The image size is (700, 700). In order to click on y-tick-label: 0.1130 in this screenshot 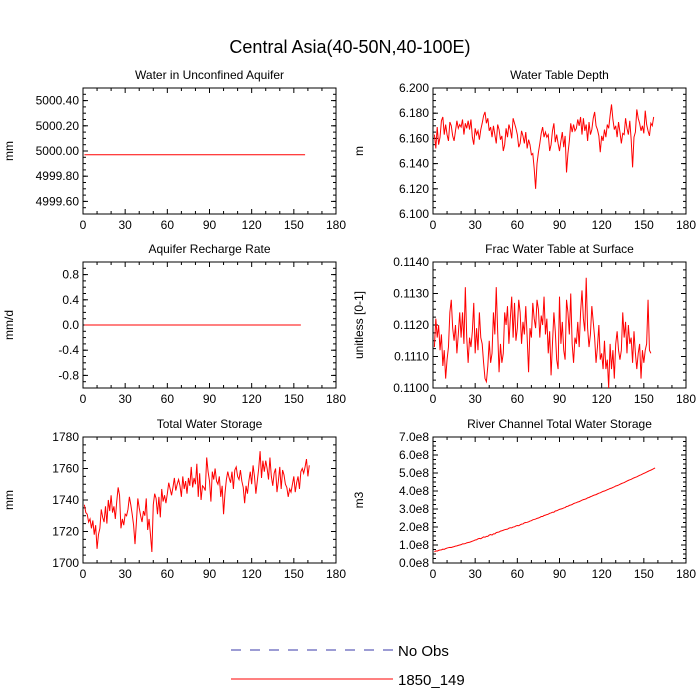, I will do `click(411, 294)`.